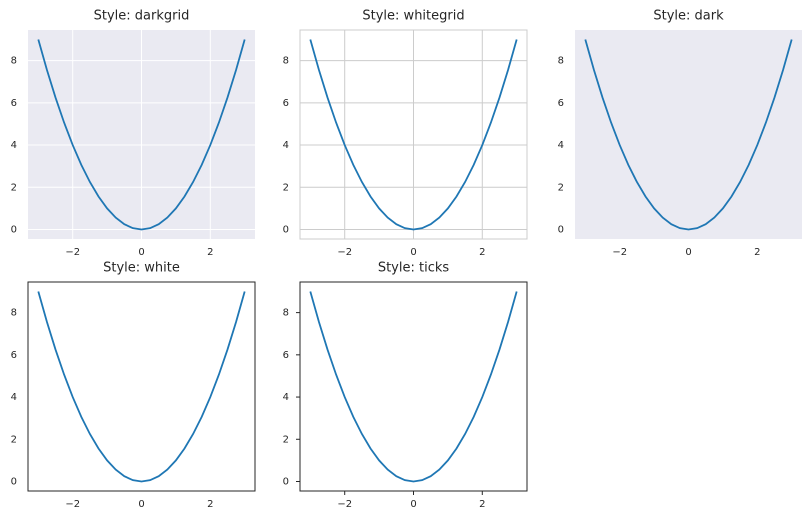 The height and width of the screenshot is (521, 811). Describe the element at coordinates (413, 16) in the screenshot. I see `subplot-title: Style: whitegrid` at that location.